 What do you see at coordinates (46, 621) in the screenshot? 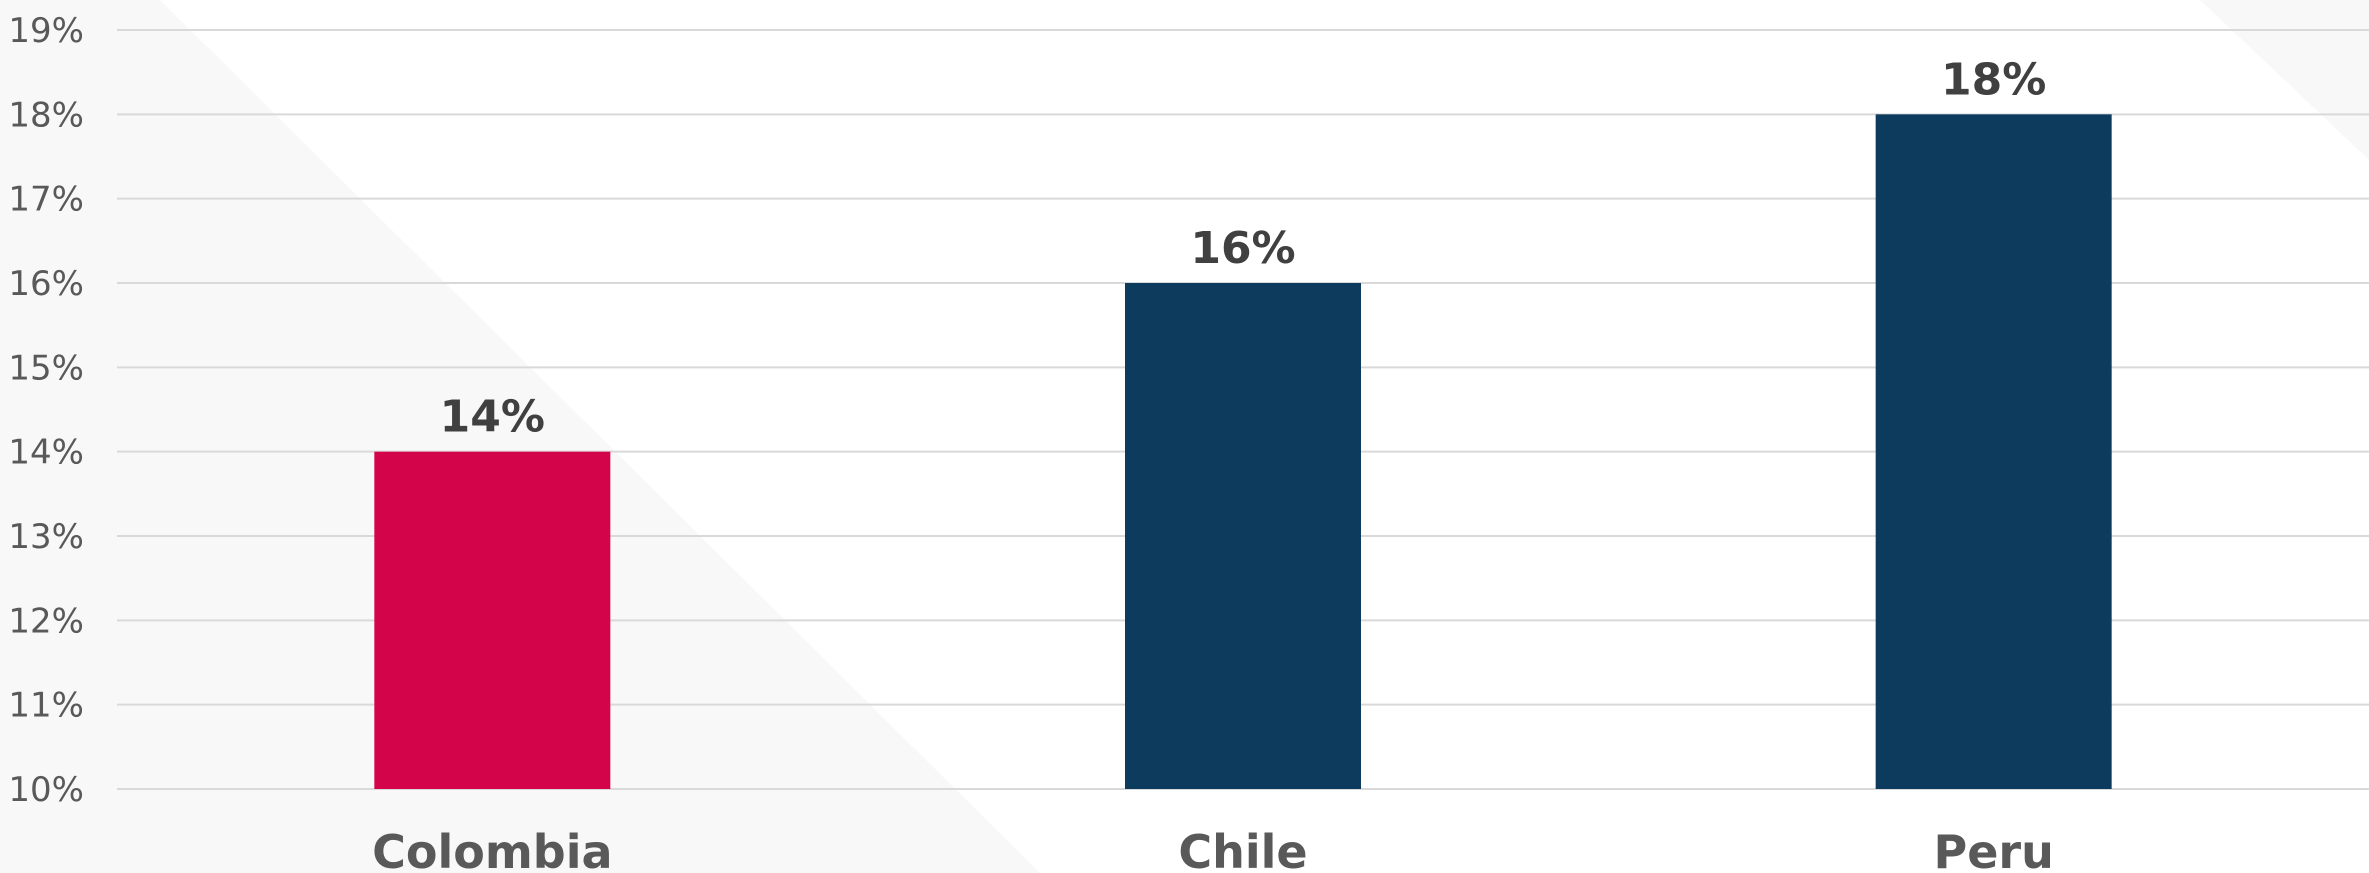
I see `y-tick-label: 12%` at bounding box center [46, 621].